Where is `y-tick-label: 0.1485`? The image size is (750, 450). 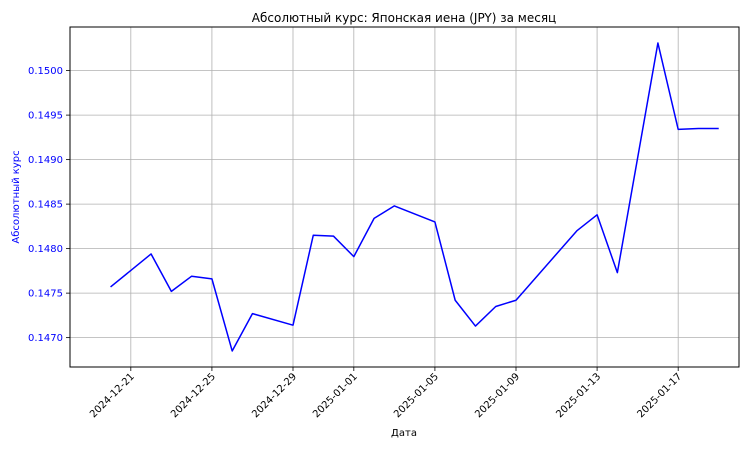
y-tick-label: 0.1485 is located at coordinates (45, 205).